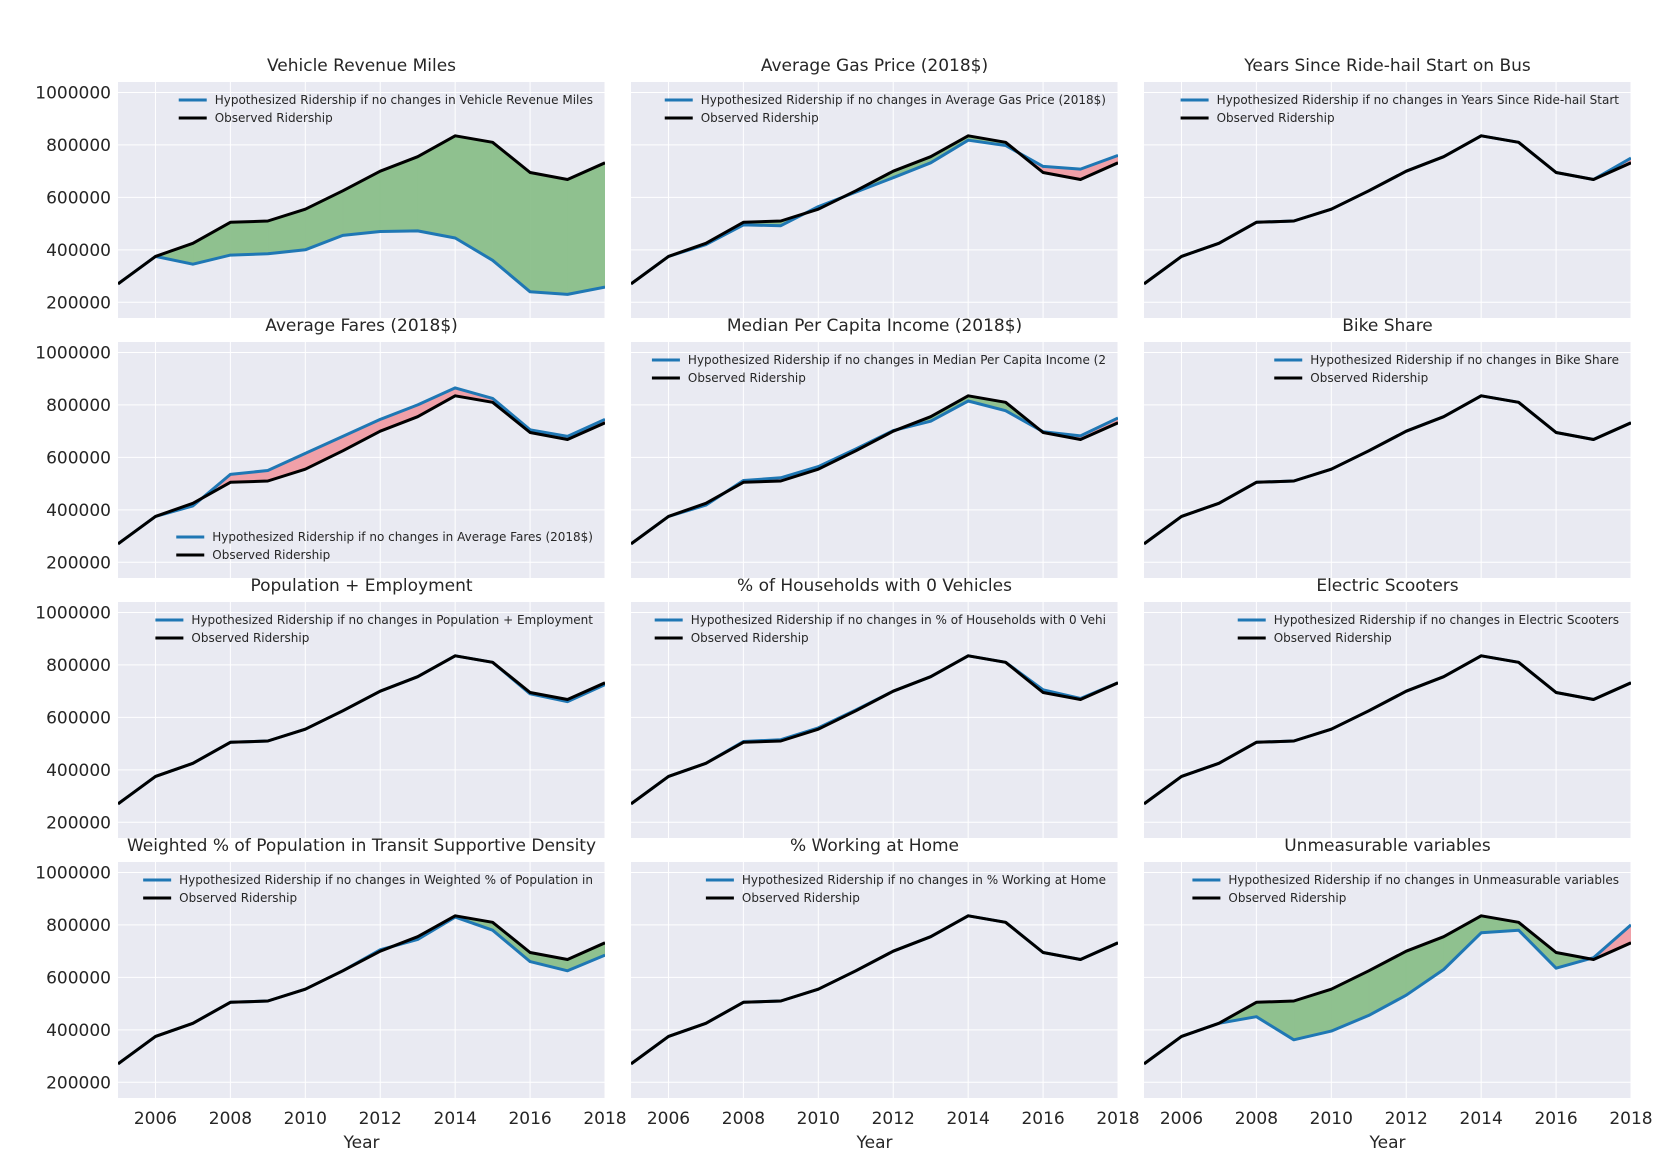  Describe the element at coordinates (361, 262) in the screenshot. I see `series-line-hypothesized` at that location.